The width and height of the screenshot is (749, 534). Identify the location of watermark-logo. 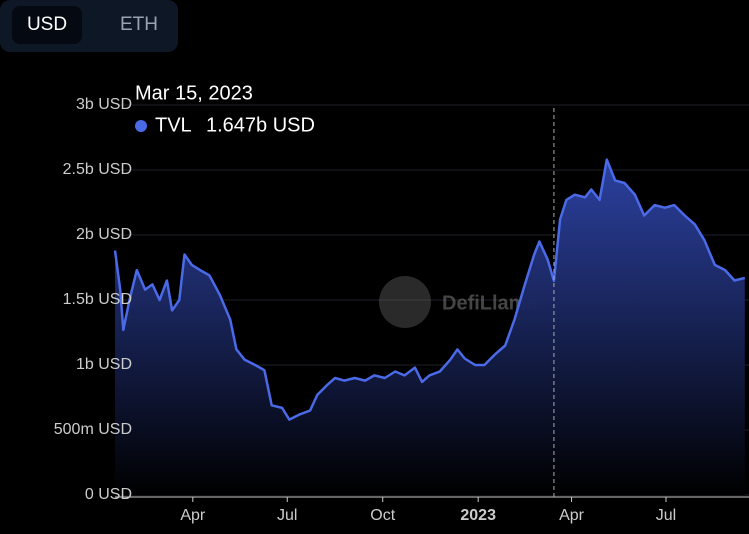
(405, 302).